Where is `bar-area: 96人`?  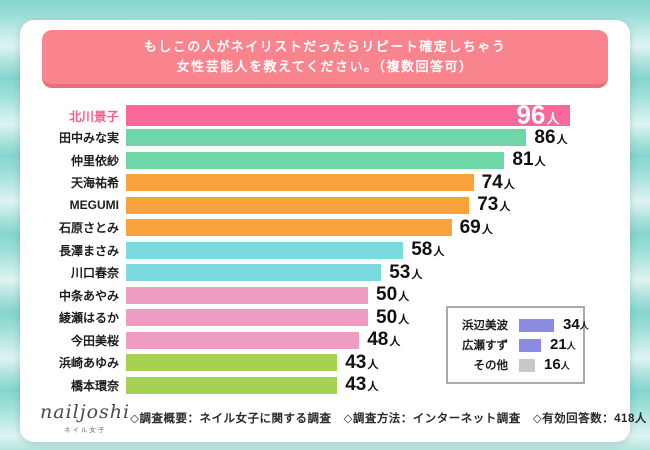
bar-area: 96人 is located at coordinates (378, 115).